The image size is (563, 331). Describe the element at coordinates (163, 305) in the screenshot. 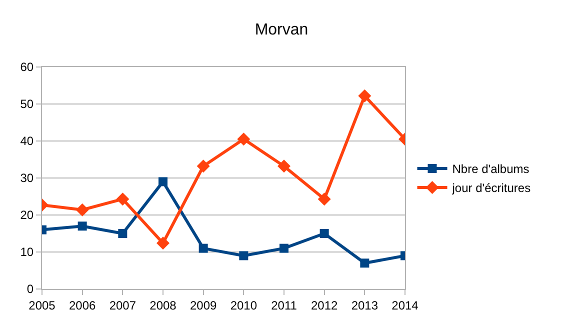

I see `x-tick-label: 2008` at that location.